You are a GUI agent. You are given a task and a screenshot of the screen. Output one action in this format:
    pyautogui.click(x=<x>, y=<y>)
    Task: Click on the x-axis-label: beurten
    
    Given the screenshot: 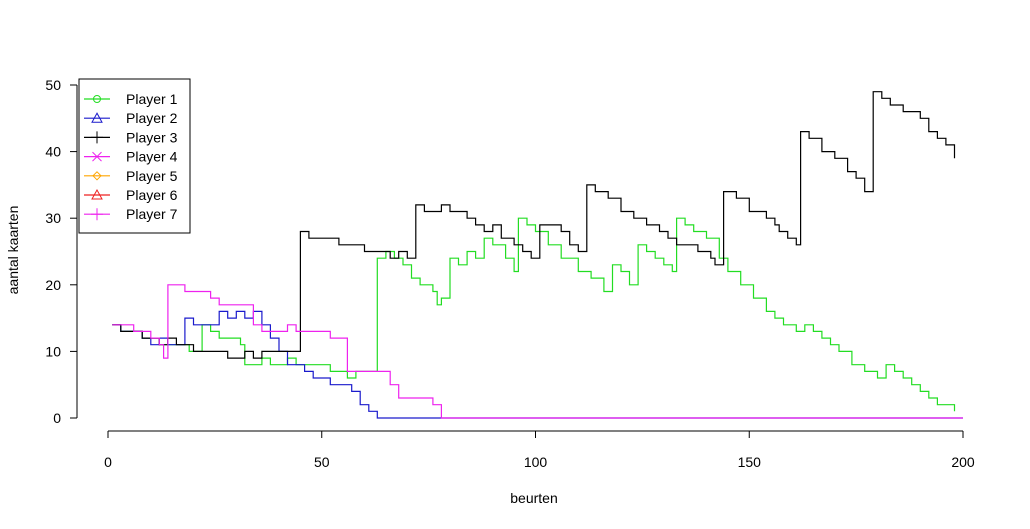 What is the action you would take?
    pyautogui.click(x=533, y=498)
    